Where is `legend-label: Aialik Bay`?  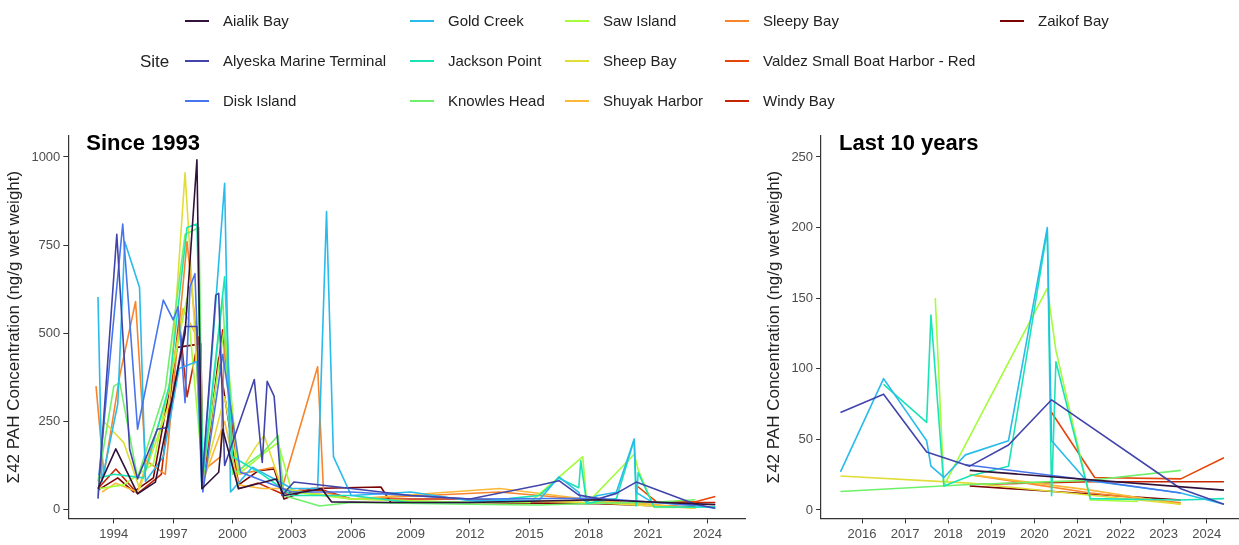 legend-label: Aialik Bay is located at coordinates (256, 20).